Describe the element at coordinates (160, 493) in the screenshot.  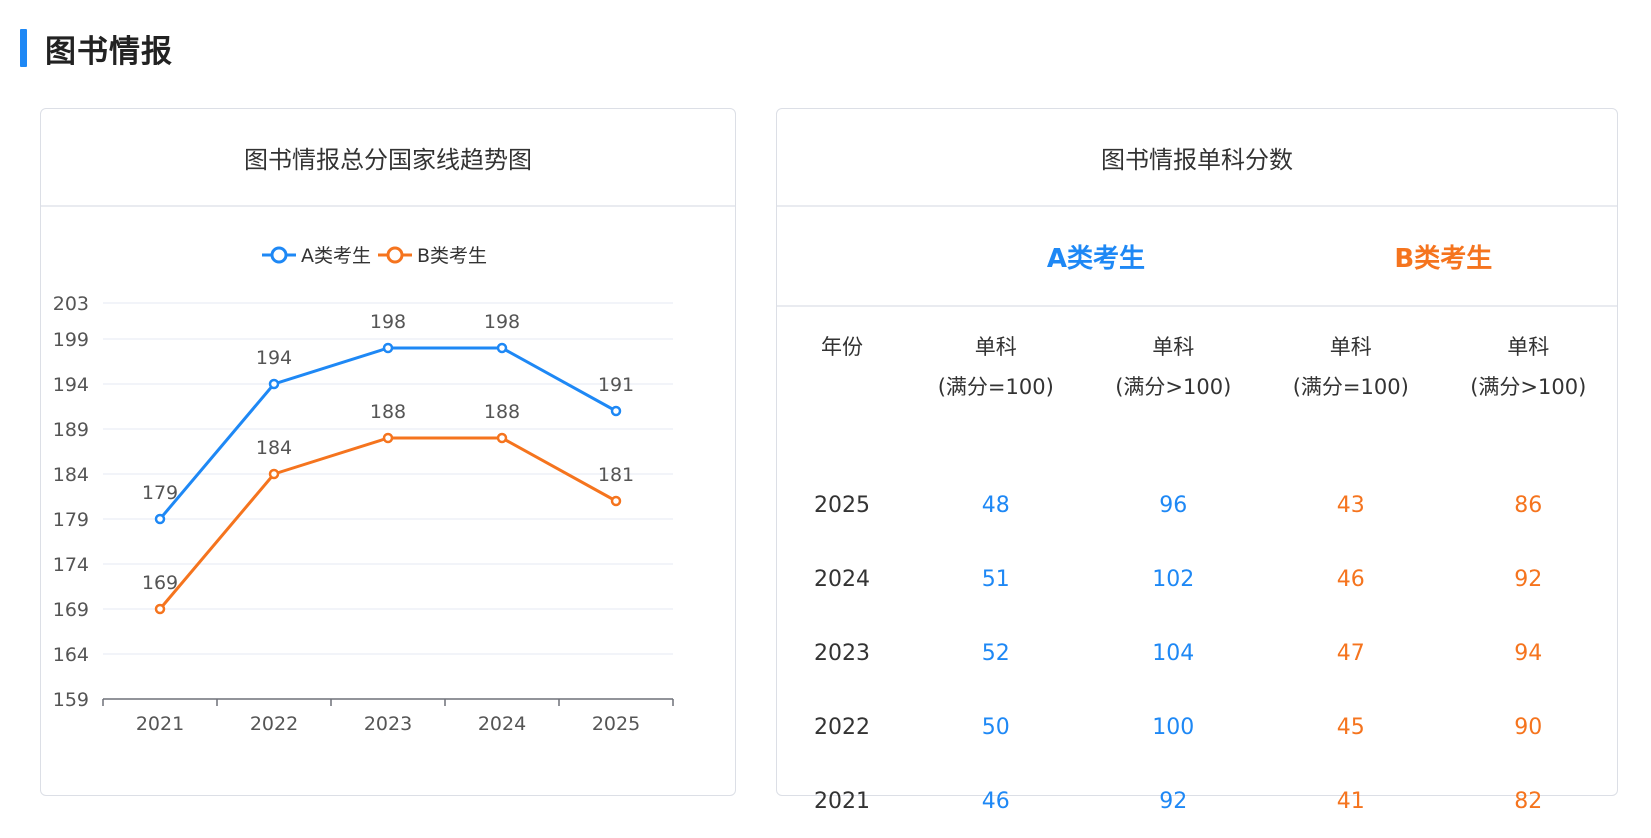
I see `data-label: 179` at that location.